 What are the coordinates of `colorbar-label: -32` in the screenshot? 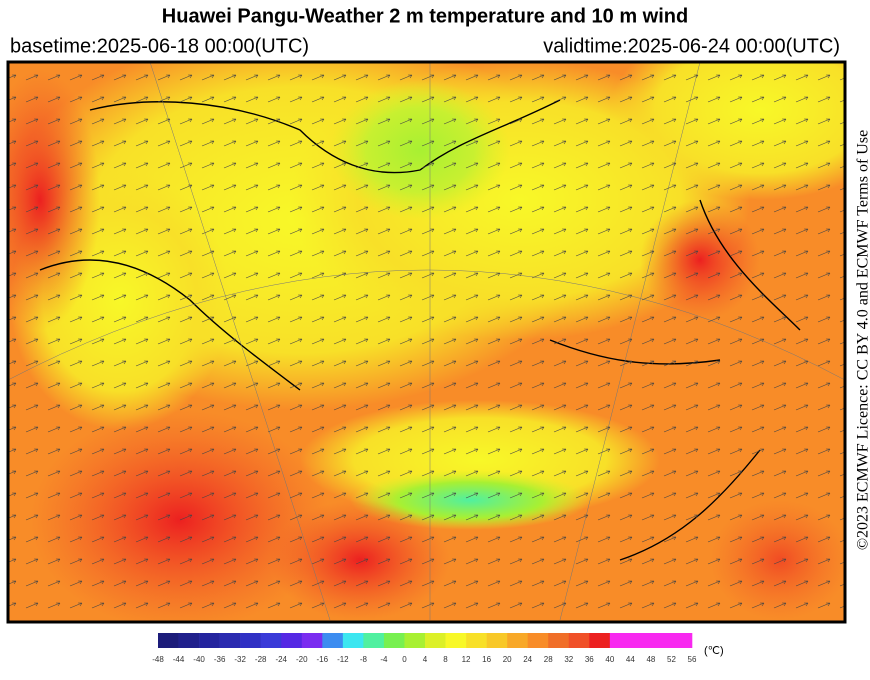 It's located at (240, 659).